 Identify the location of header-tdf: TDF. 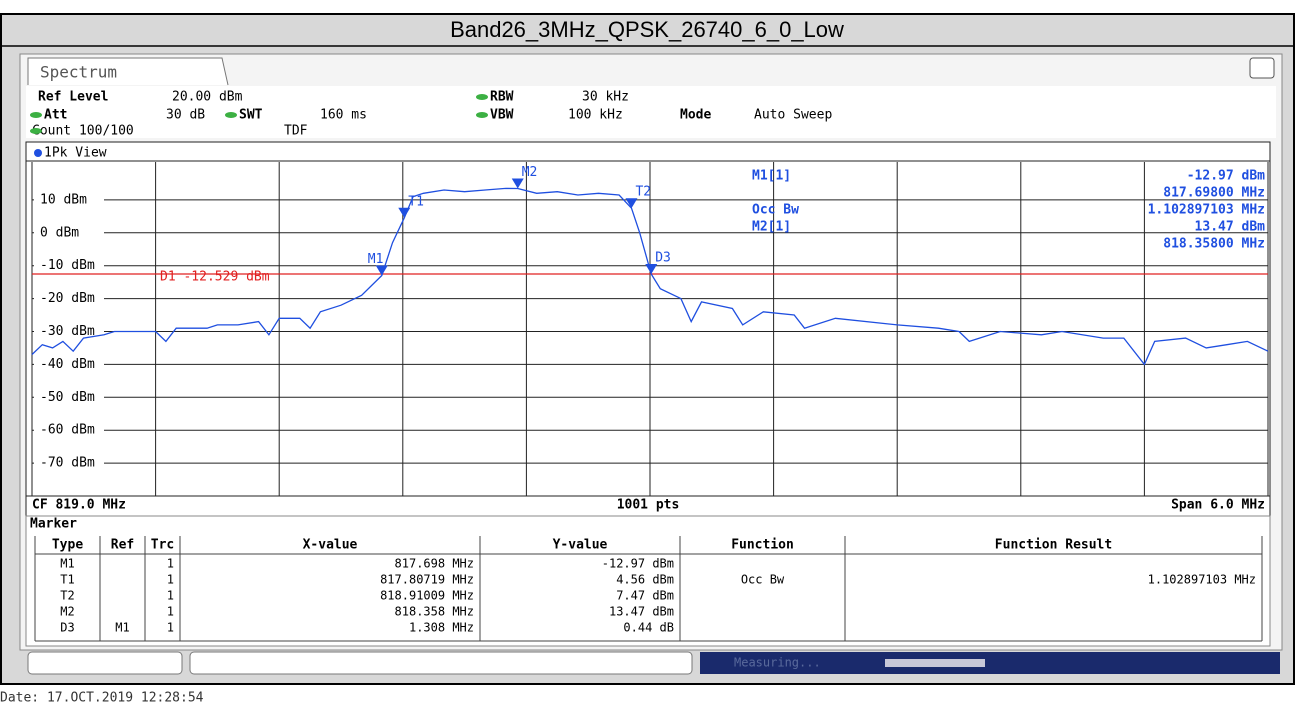
(296, 131).